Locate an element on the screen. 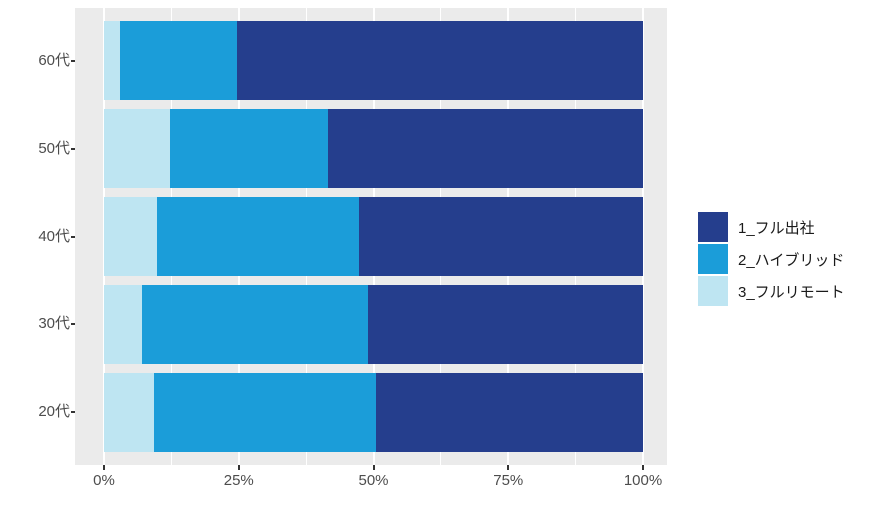  y-tick-label: 40代 is located at coordinates (54, 236).